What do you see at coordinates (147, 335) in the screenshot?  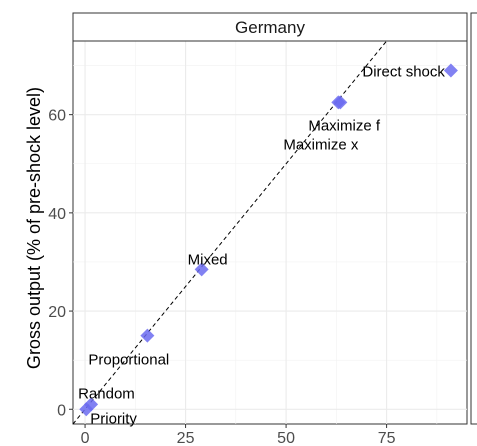 I see `data-point-proportional` at bounding box center [147, 335].